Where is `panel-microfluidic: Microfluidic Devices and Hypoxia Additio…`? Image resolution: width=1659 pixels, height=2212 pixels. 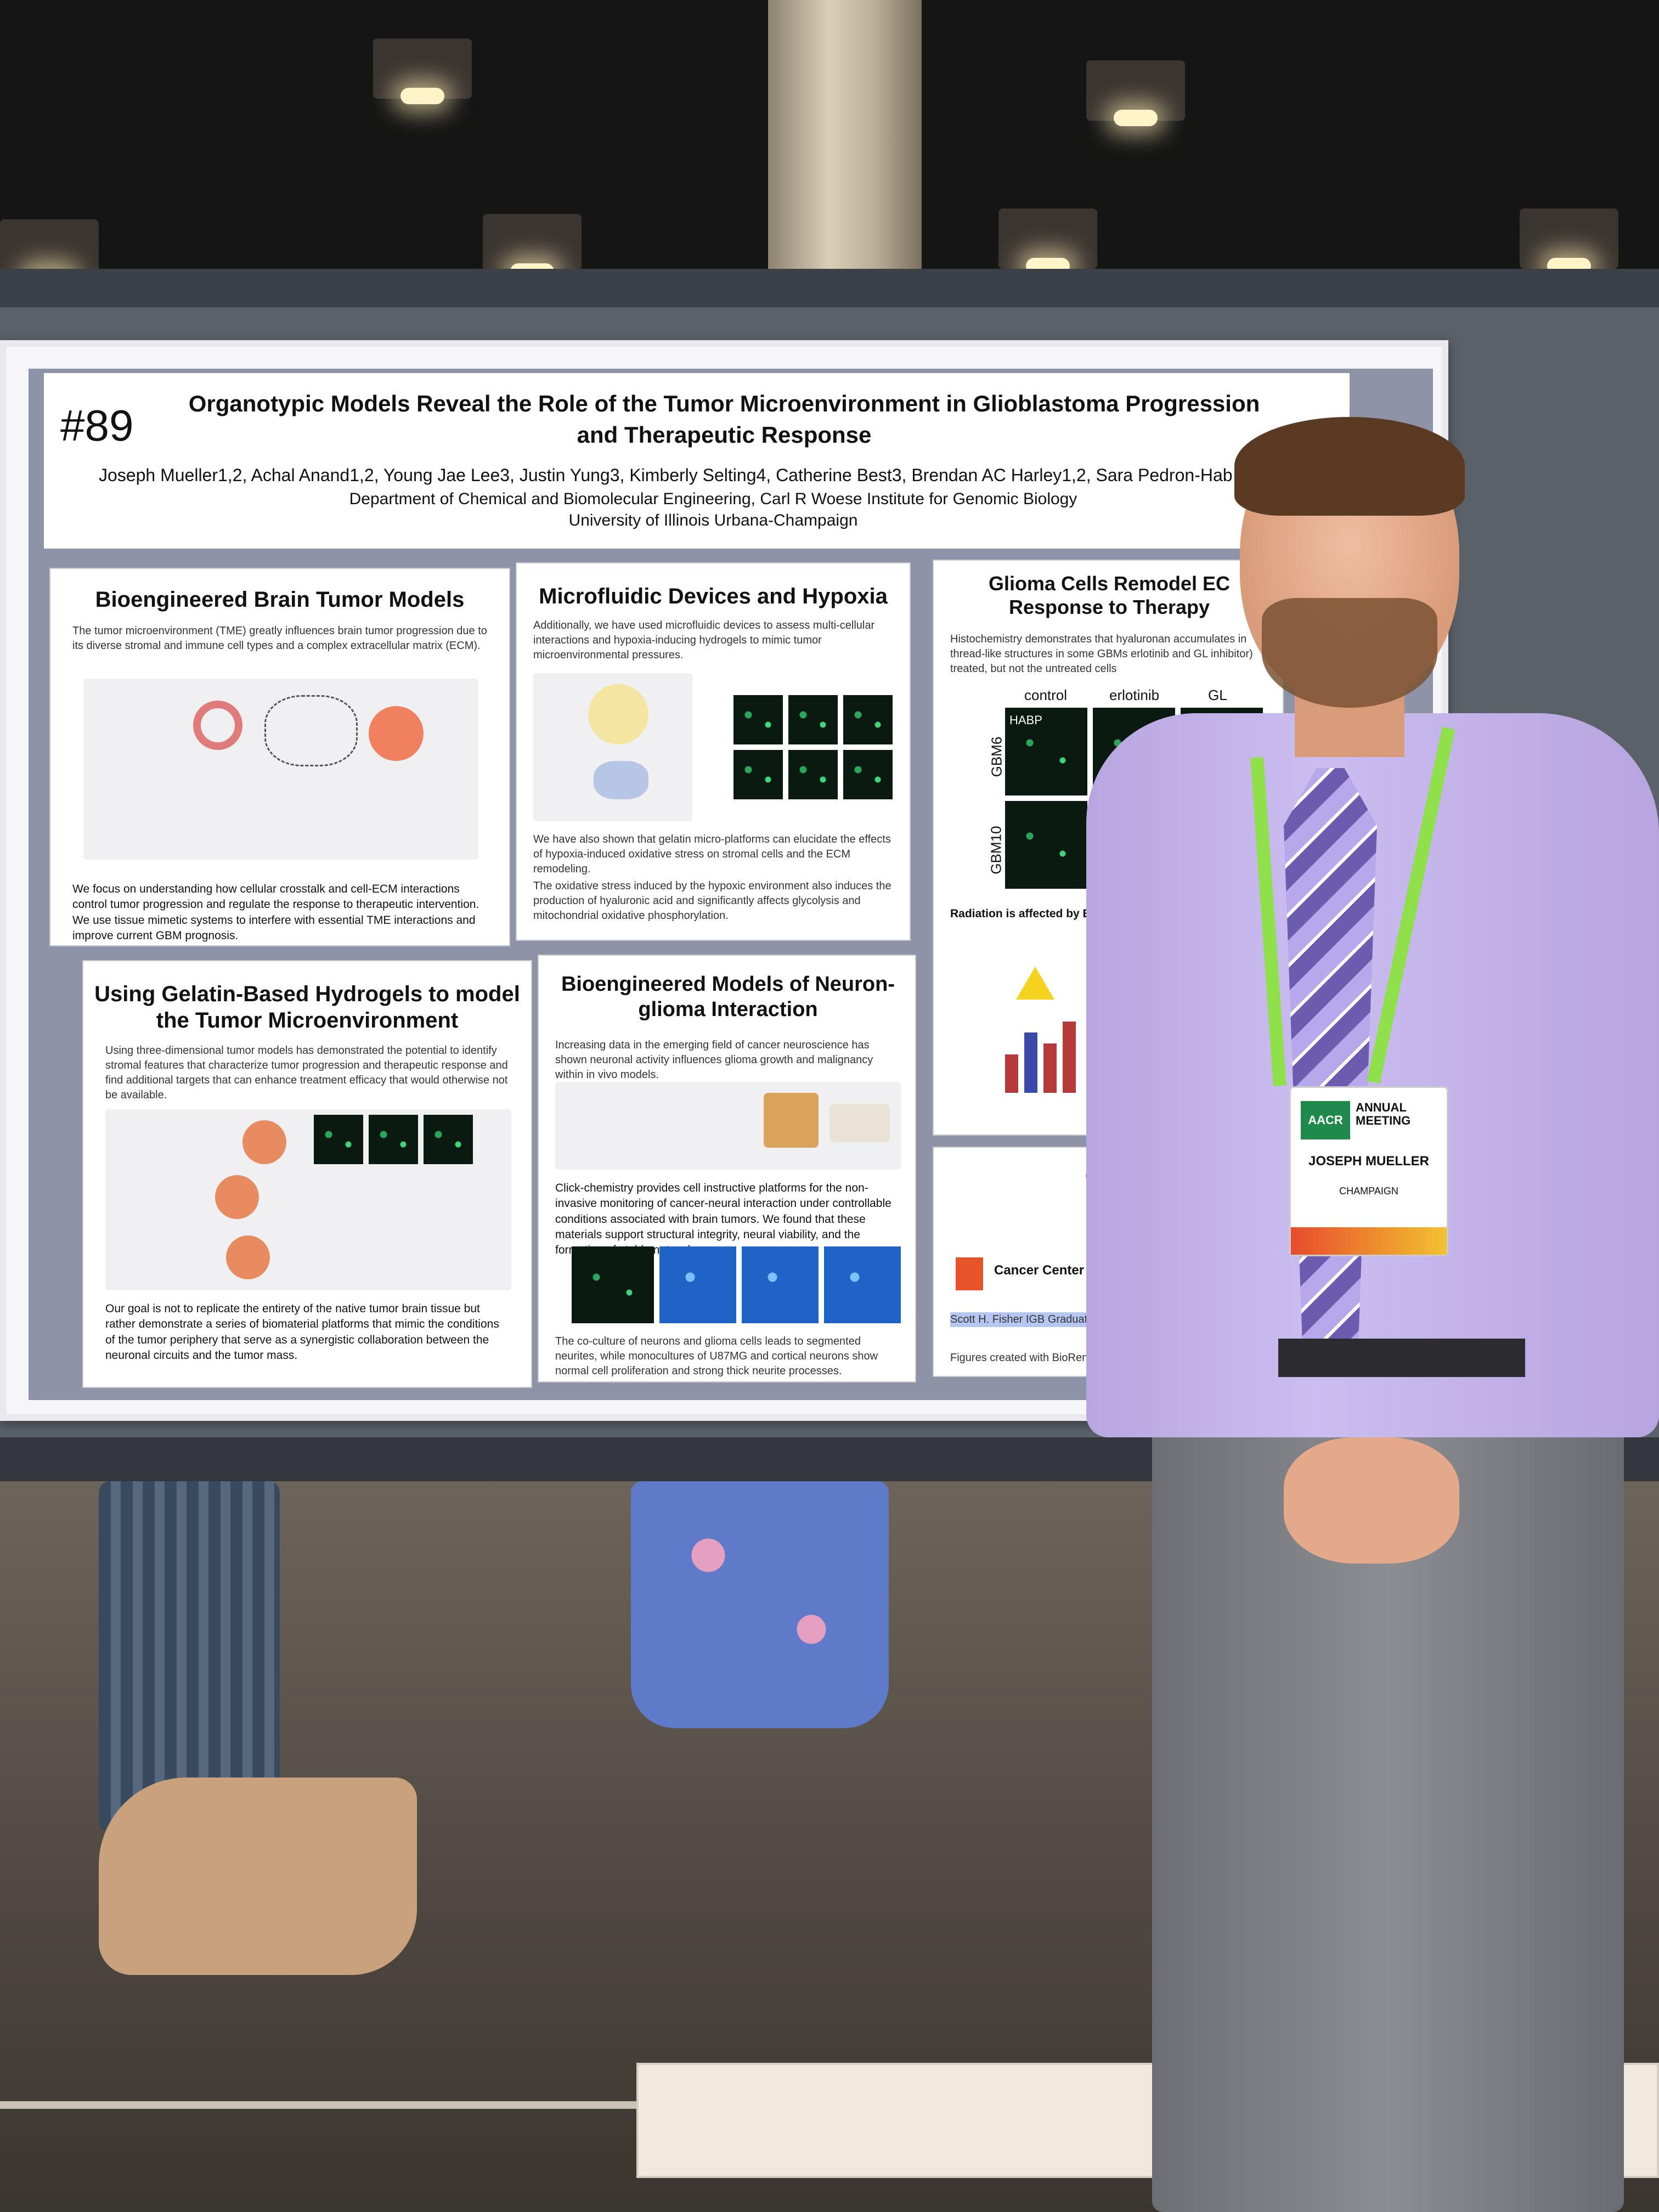
panel-microfluidic: Microfluidic Devices and Hypoxia Additio… is located at coordinates (713, 751).